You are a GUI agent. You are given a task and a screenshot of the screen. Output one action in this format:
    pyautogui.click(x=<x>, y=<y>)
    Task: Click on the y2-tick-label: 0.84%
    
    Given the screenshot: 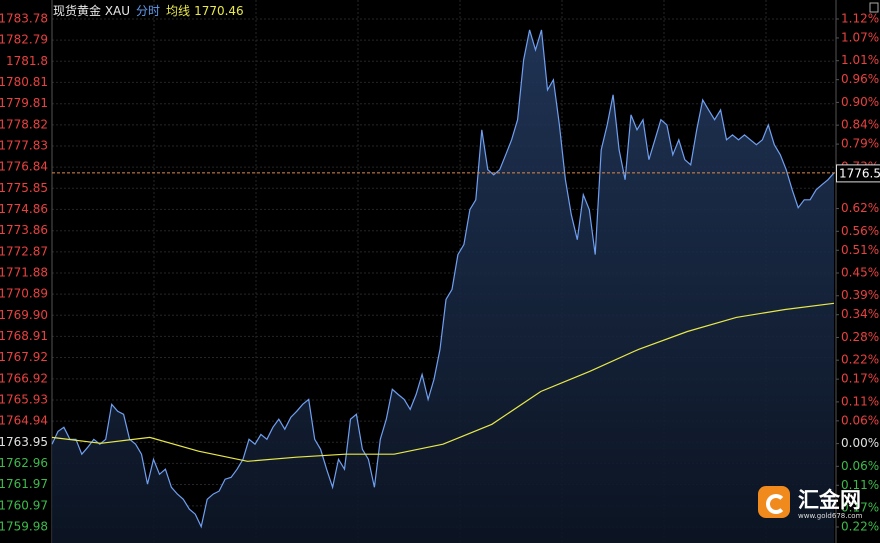 What is the action you would take?
    pyautogui.click(x=860, y=125)
    